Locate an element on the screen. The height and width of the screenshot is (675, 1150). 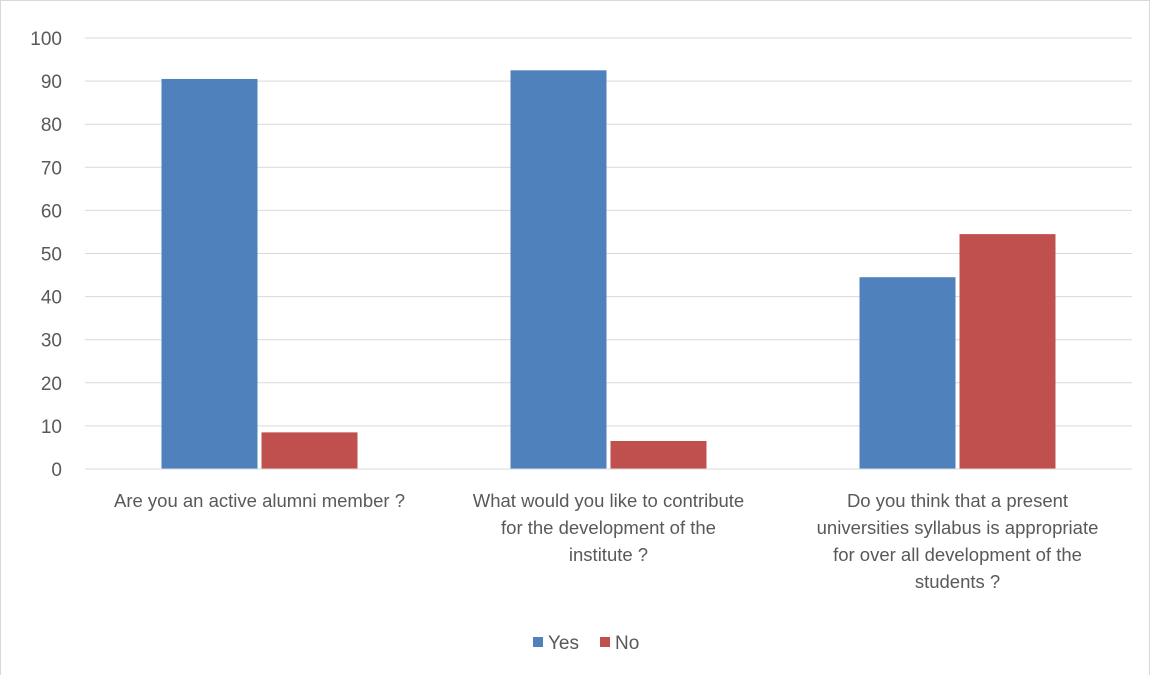
y-tick-label: 100 is located at coordinates (46, 39).